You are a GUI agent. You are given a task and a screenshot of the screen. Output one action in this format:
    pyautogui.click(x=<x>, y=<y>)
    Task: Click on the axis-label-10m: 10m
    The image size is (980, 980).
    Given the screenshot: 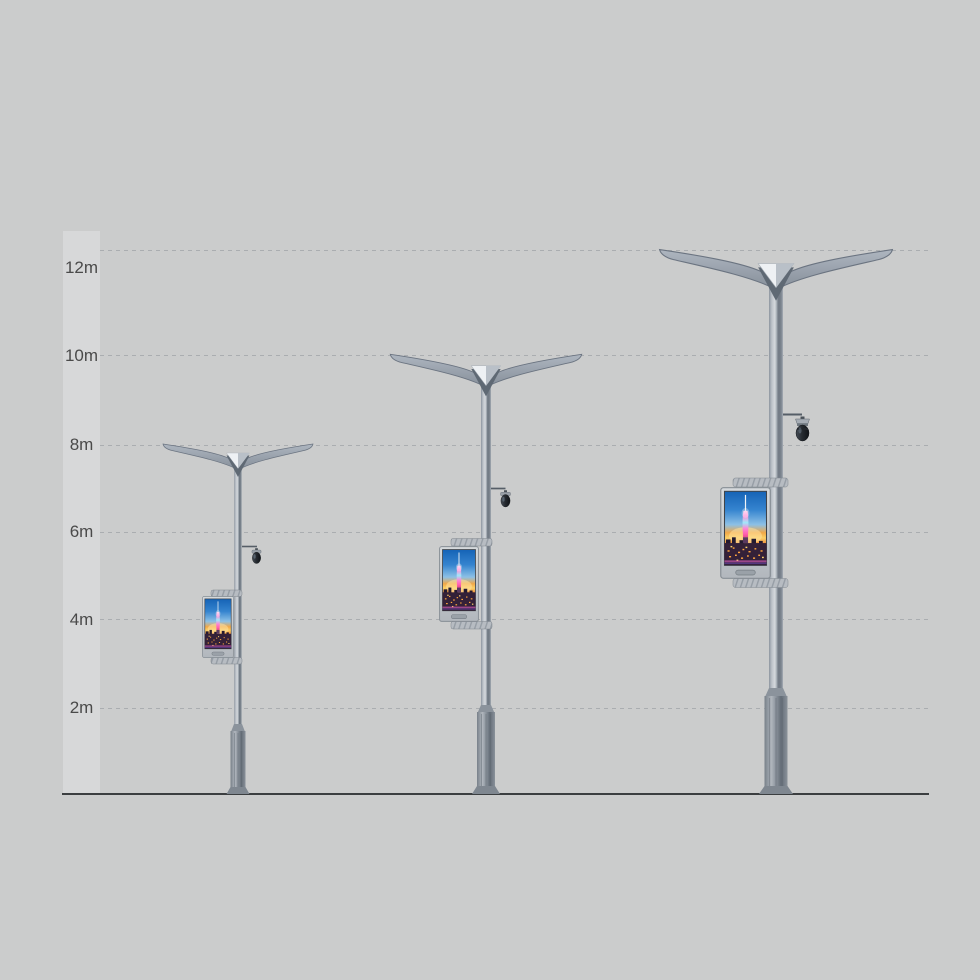 What is the action you would take?
    pyautogui.click(x=81, y=355)
    